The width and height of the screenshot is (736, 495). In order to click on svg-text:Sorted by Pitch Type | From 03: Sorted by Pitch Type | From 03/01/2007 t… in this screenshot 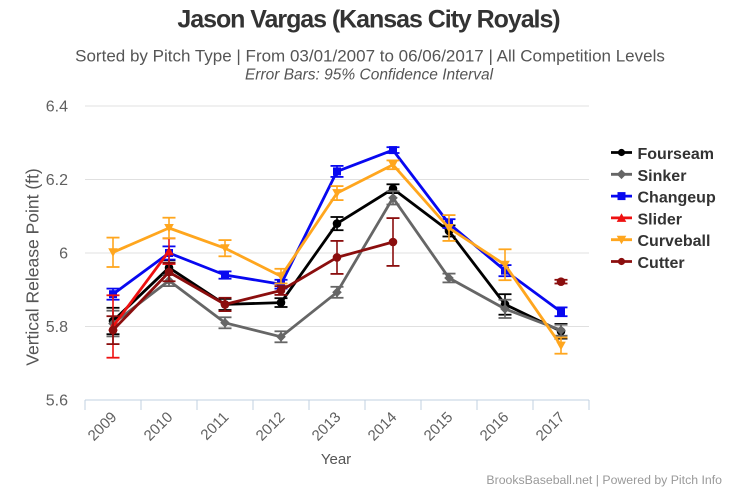, I will do `click(370, 56)`.